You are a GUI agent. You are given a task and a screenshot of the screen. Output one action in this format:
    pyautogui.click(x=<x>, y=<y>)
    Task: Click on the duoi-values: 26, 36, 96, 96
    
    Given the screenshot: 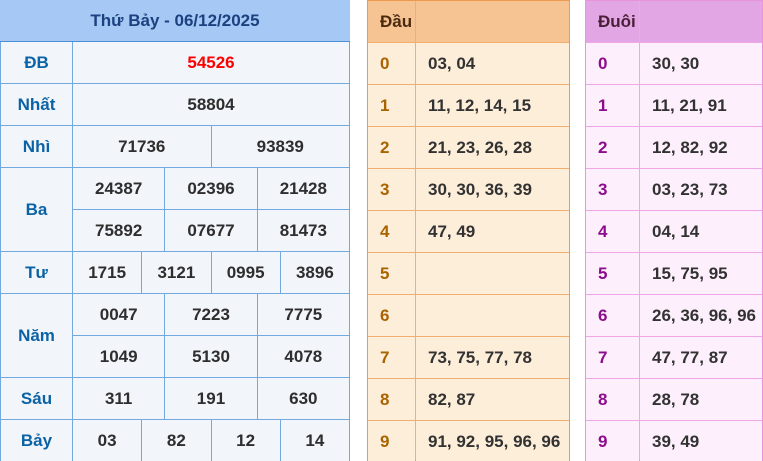 What is the action you would take?
    pyautogui.click(x=701, y=315)
    